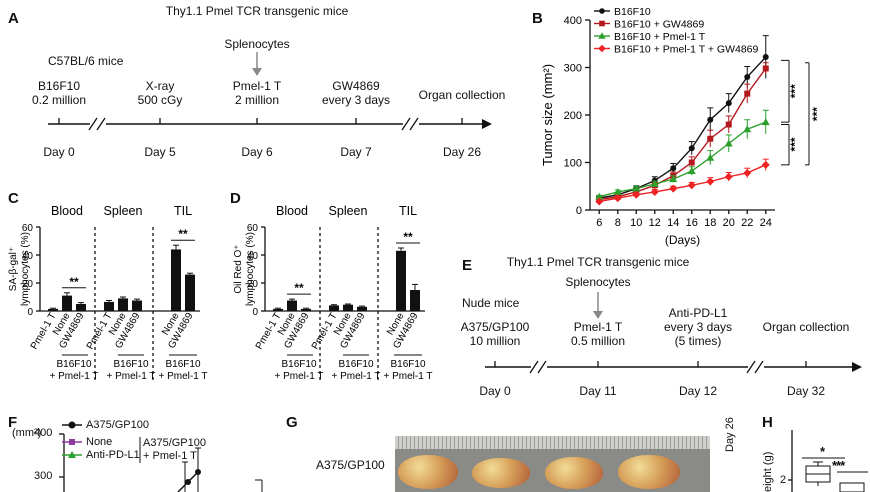 The height and width of the screenshot is (492, 870). Describe the element at coordinates (636, 223) in the screenshot. I see `x-tick-label: 10` at that location.